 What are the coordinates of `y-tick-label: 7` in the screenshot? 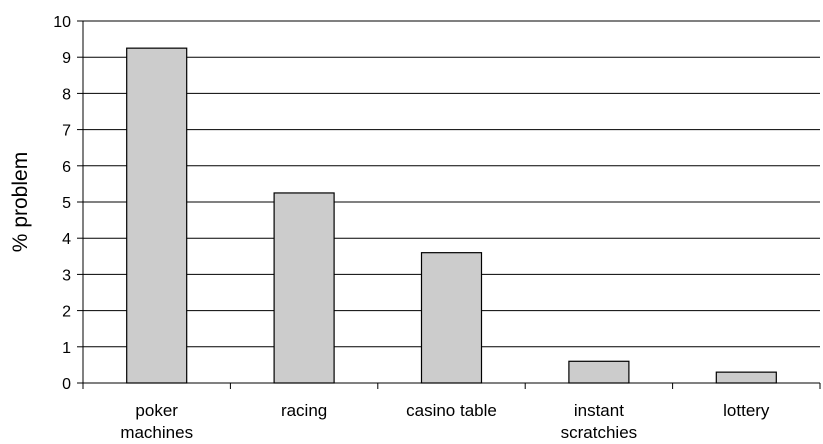 It's located at (66, 131).